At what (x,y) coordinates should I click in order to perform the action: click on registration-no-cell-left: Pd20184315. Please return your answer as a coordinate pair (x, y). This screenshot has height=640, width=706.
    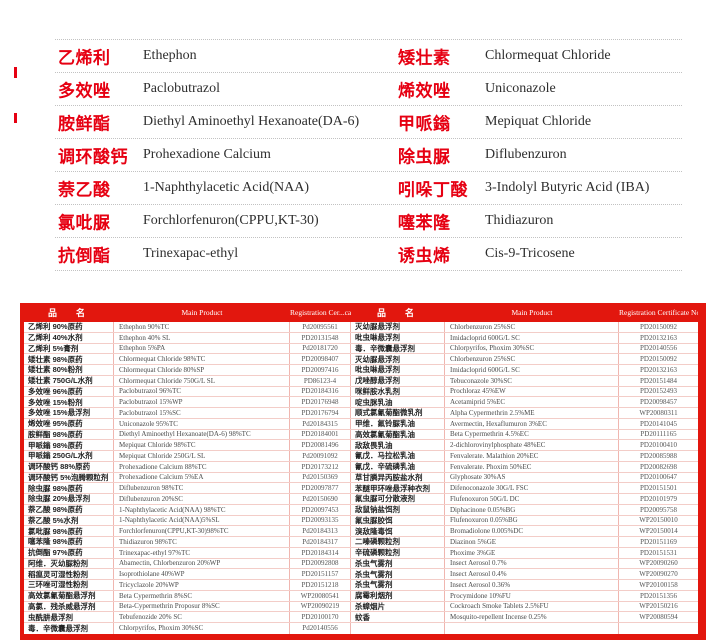
    Looking at the image, I should click on (320, 423).